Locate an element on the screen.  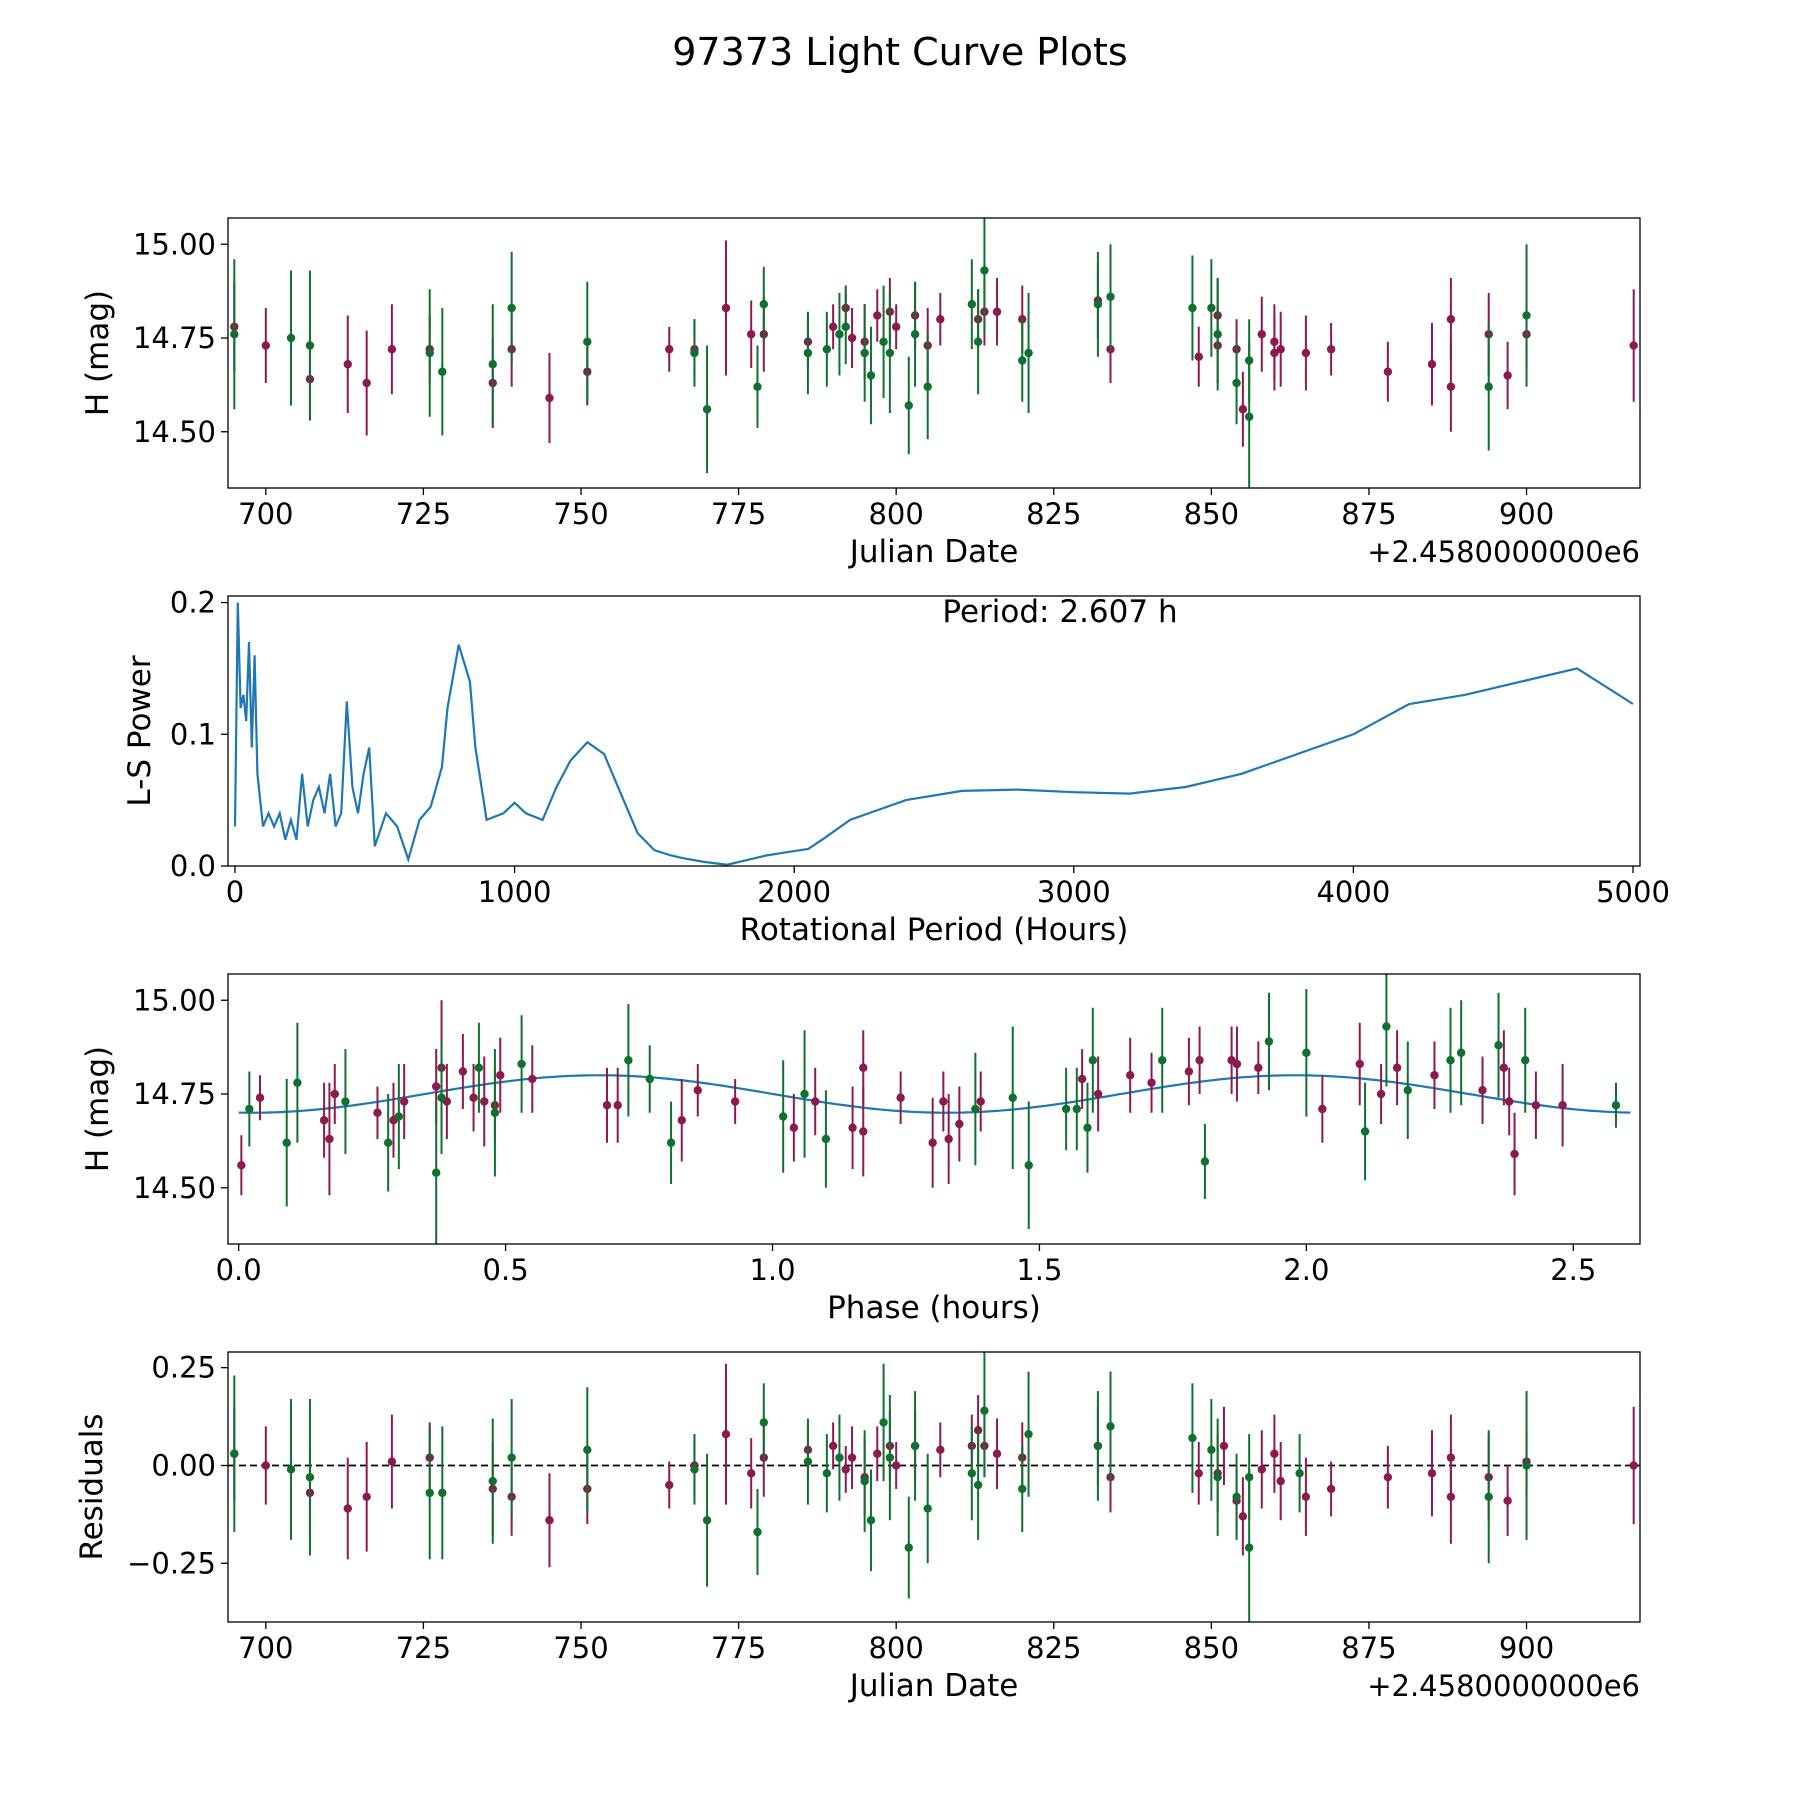
y-axis-label: H (mag) is located at coordinates (98, 353).